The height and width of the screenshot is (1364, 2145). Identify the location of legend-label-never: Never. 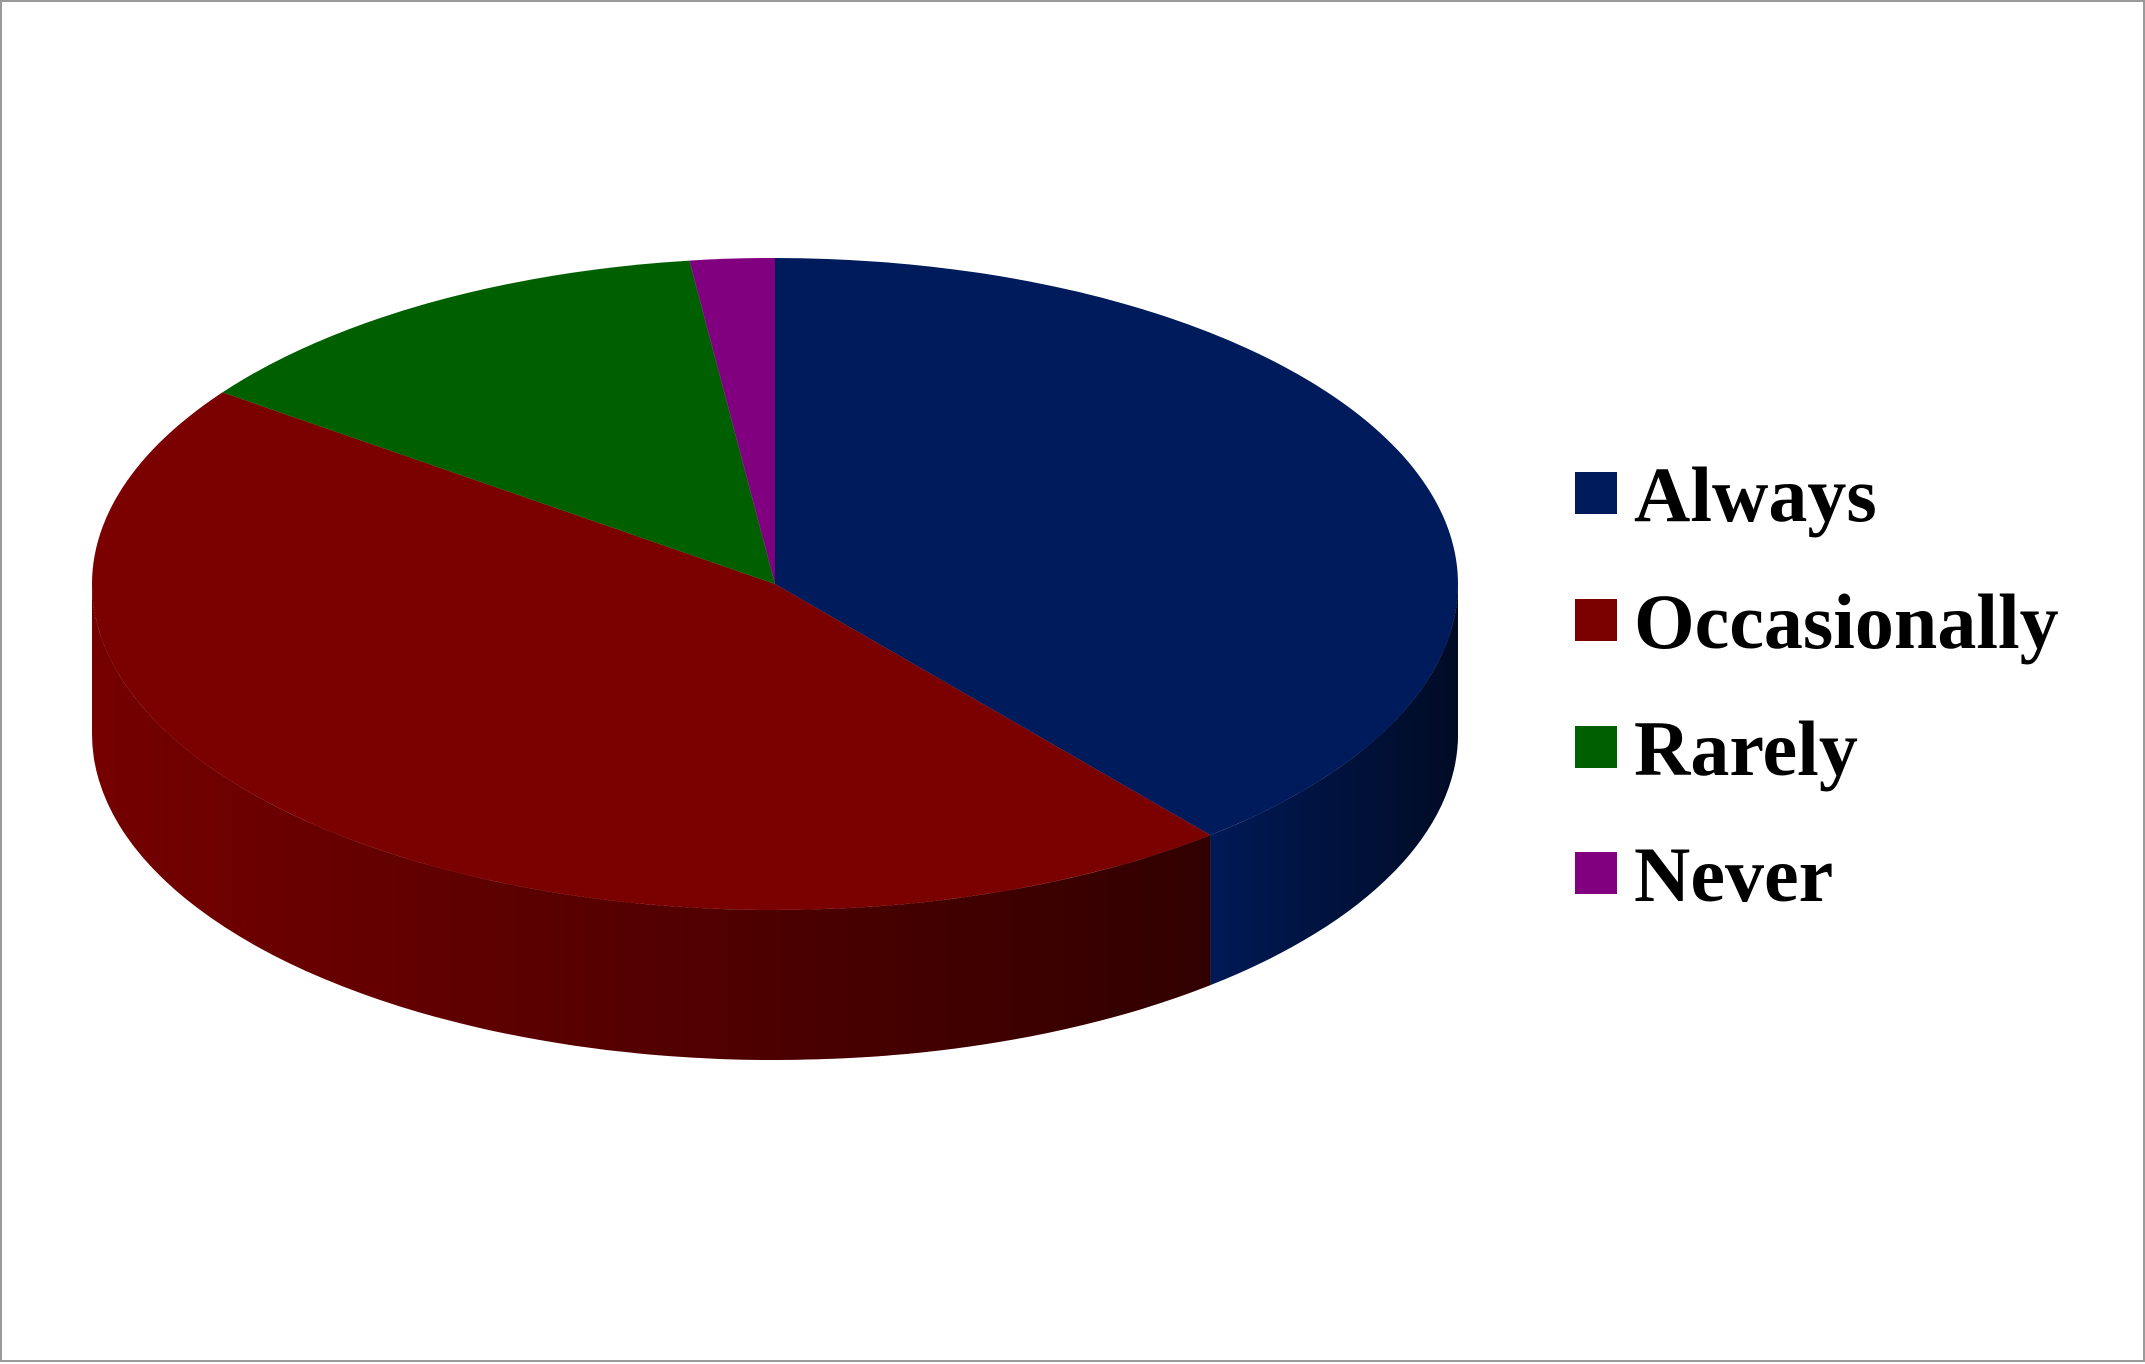
(1733, 874).